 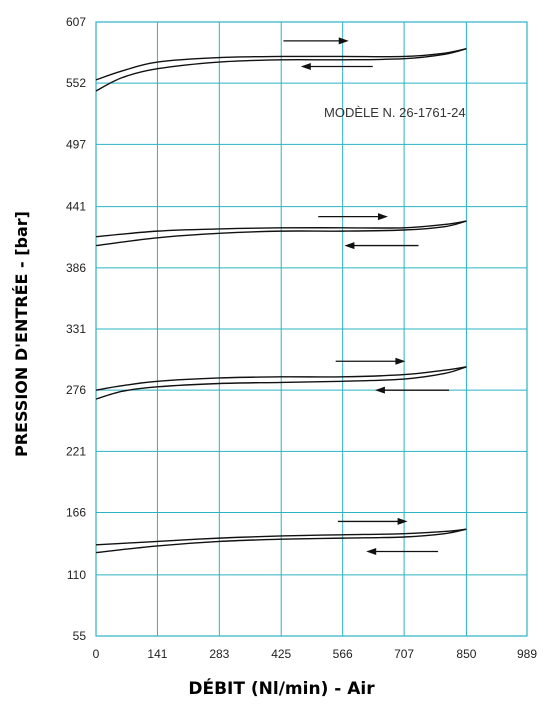 What do you see at coordinates (157, 654) in the screenshot?
I see `x-tick-label: 141` at bounding box center [157, 654].